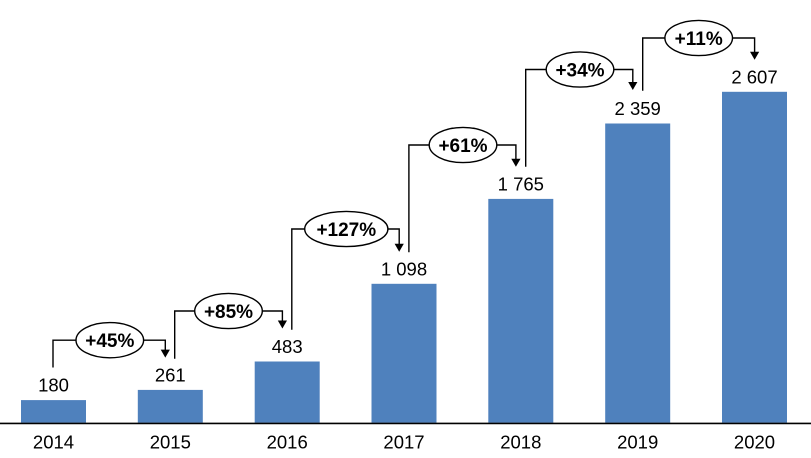  What do you see at coordinates (521, 183) in the screenshot?
I see `svg-text: 1 765` at bounding box center [521, 183].